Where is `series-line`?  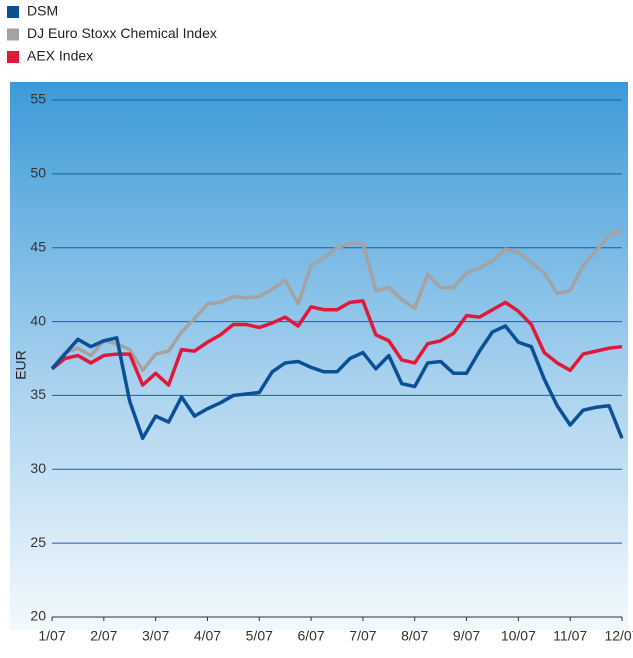 series-line is located at coordinates (336, 343).